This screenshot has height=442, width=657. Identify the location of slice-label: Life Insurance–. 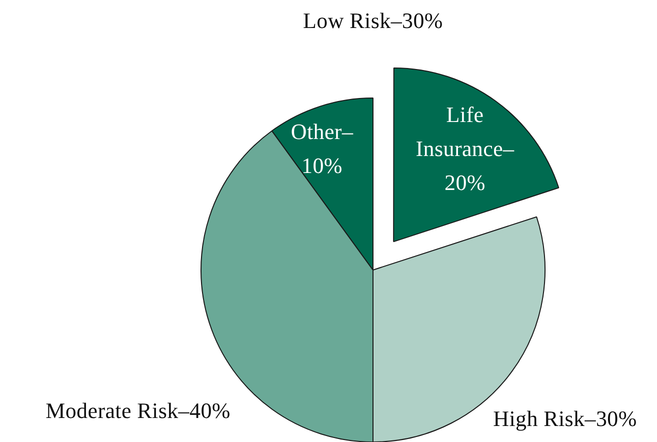
(466, 131).